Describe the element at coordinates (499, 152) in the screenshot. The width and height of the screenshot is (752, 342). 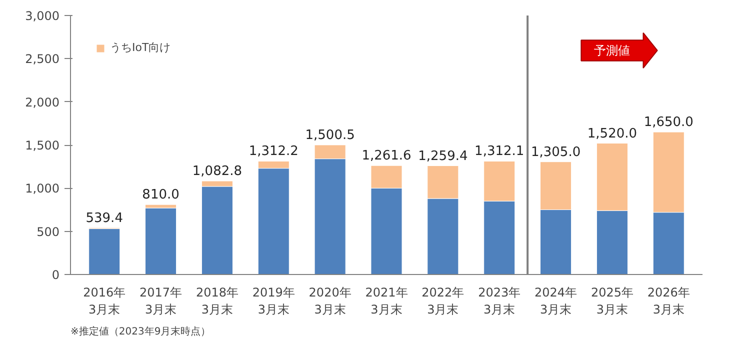
I see `total-label: 1,312.1` at that location.